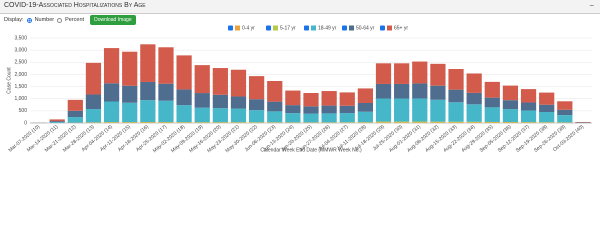 The height and width of the screenshot is (240, 600). I want to click on y-axis-title: Case Count, so click(9, 80).